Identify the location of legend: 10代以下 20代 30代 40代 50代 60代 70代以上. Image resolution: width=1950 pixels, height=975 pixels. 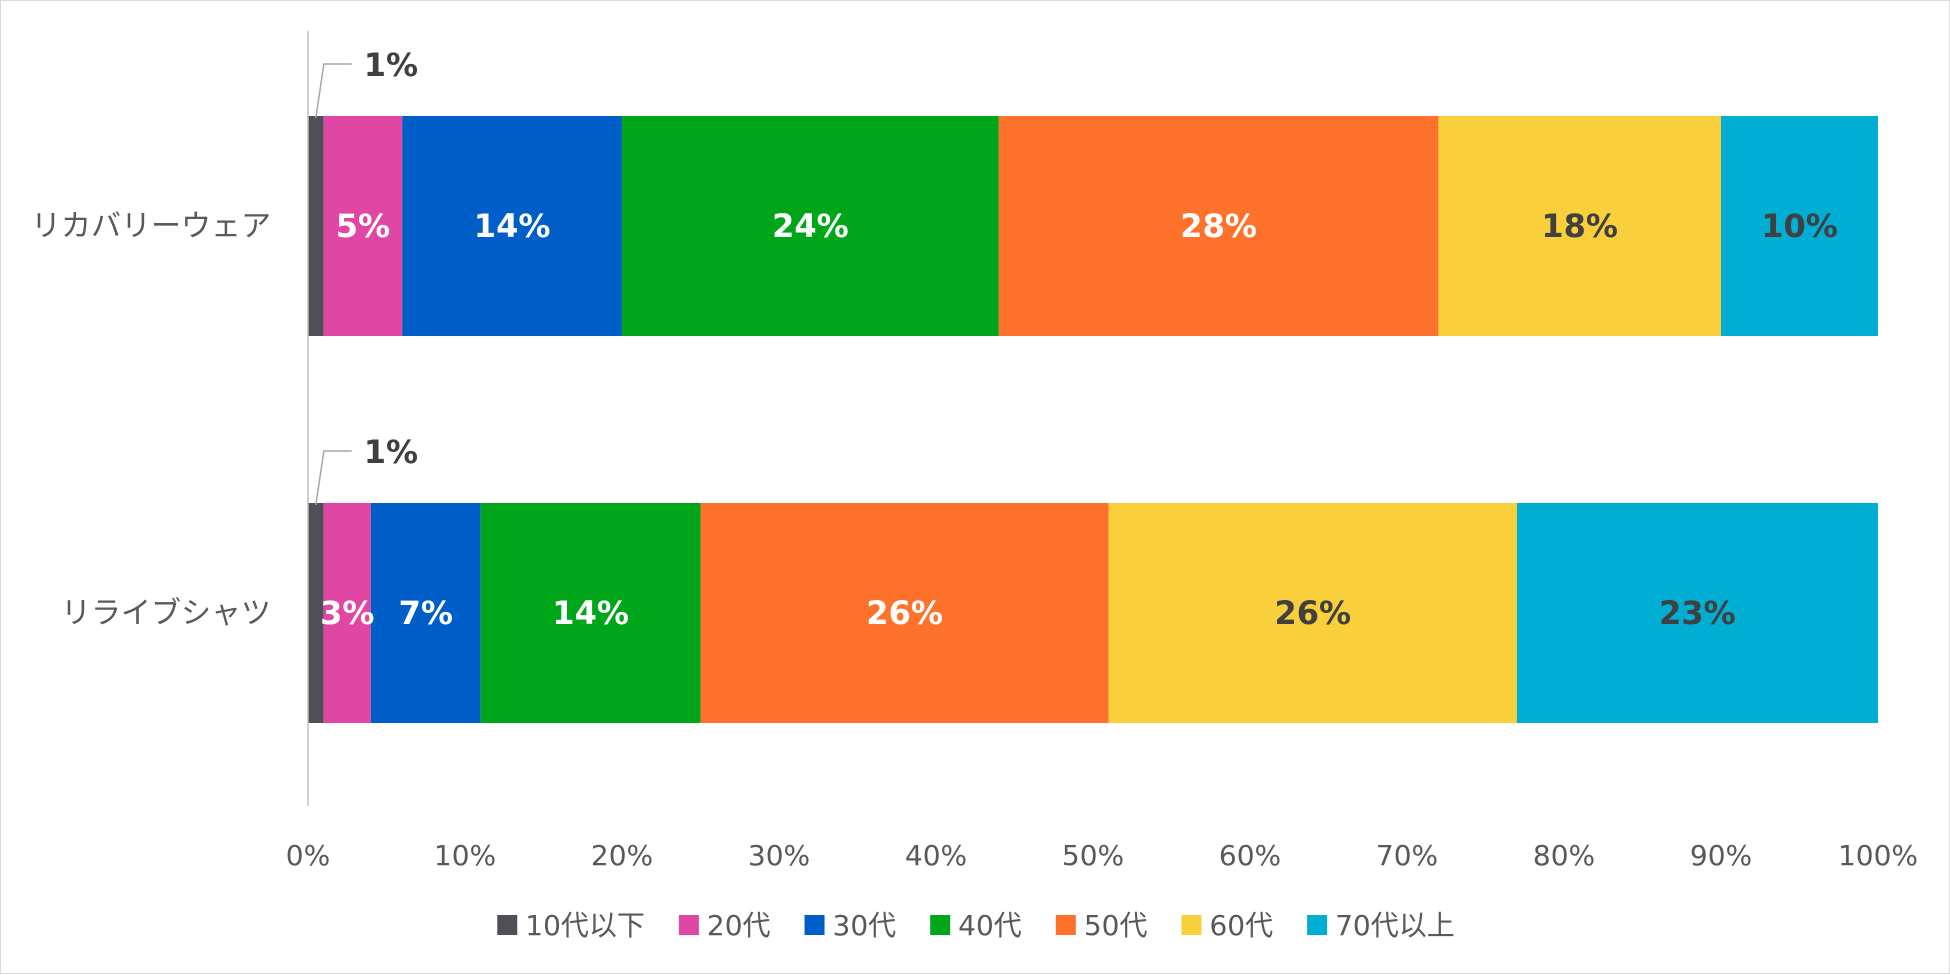
(976, 925).